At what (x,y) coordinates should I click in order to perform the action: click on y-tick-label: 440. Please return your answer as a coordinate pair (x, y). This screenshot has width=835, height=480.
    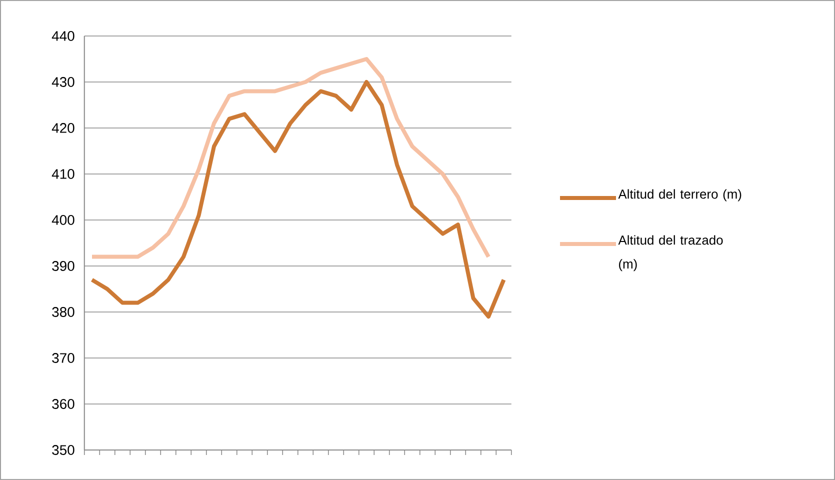
    Looking at the image, I should click on (63, 36).